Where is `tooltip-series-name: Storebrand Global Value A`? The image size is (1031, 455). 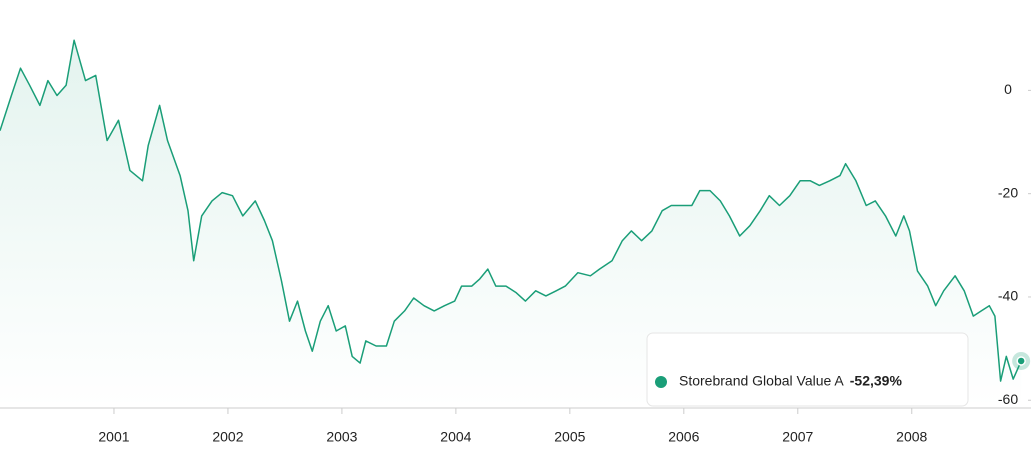
tooltip-series-name: Storebrand Global Value A is located at coordinates (761, 381).